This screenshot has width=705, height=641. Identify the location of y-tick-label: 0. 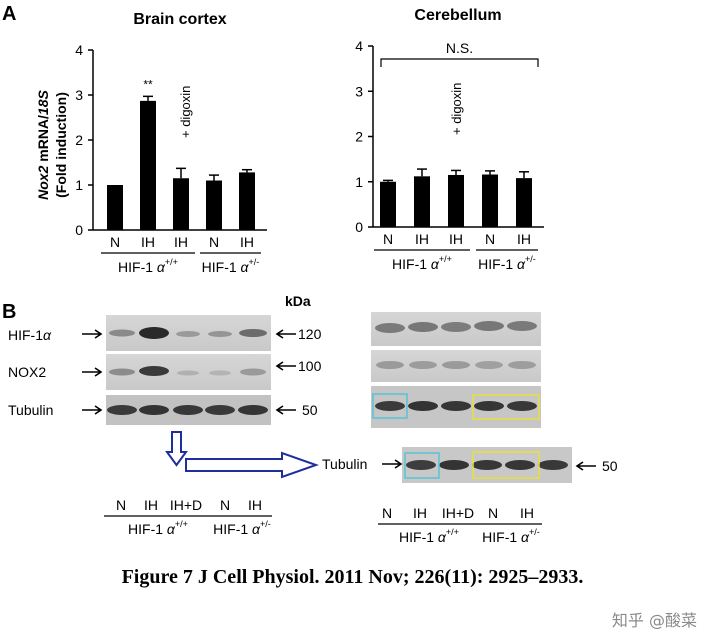
(359, 227).